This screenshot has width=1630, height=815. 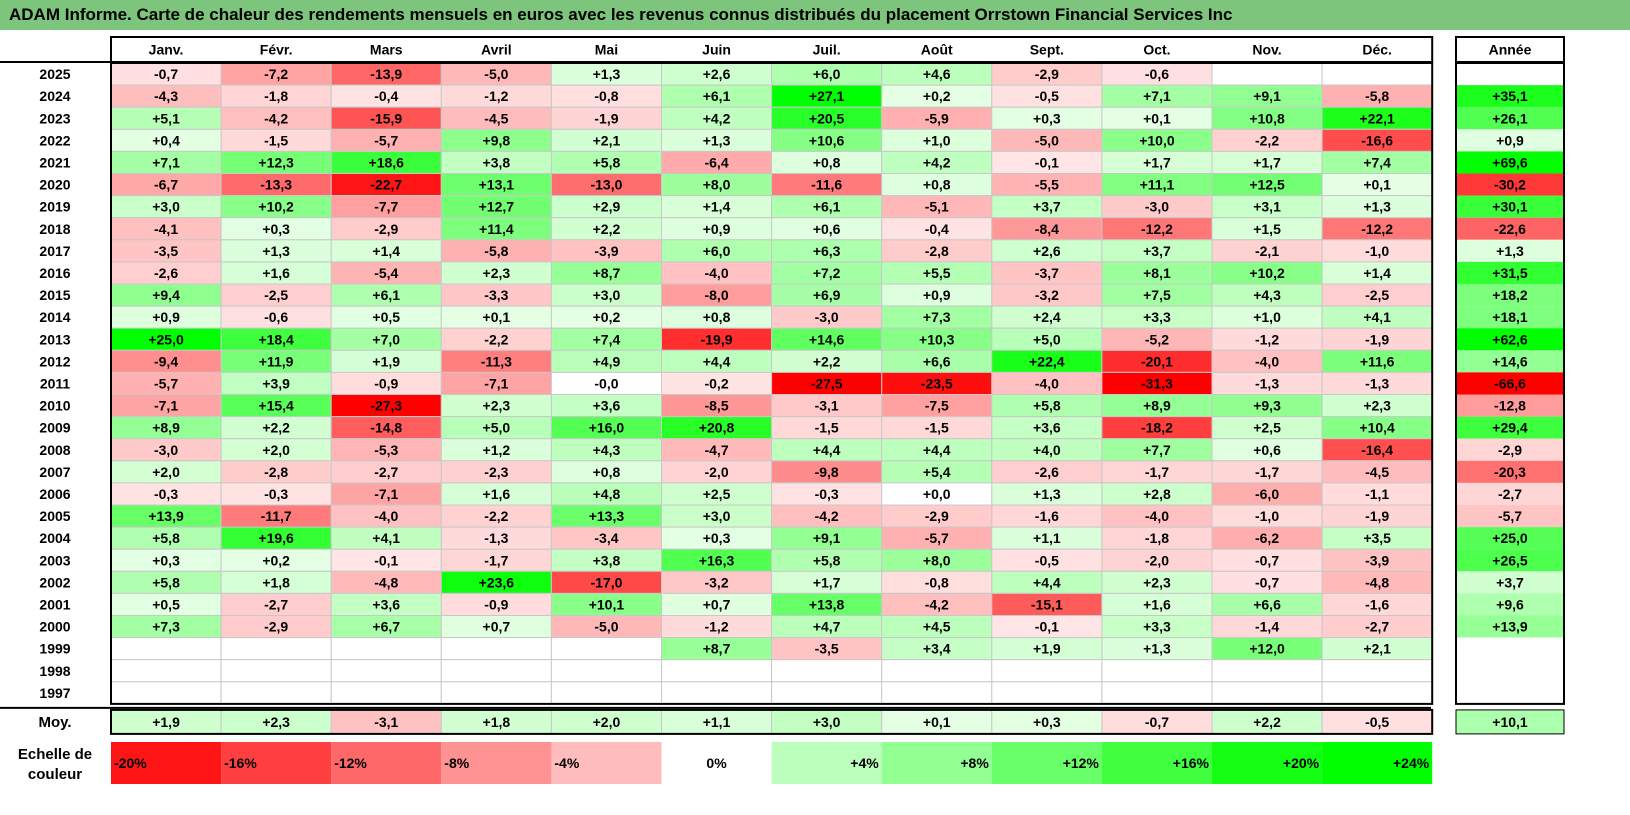 What do you see at coordinates (276, 604) in the screenshot?
I see `cell-value: -2,7` at bounding box center [276, 604].